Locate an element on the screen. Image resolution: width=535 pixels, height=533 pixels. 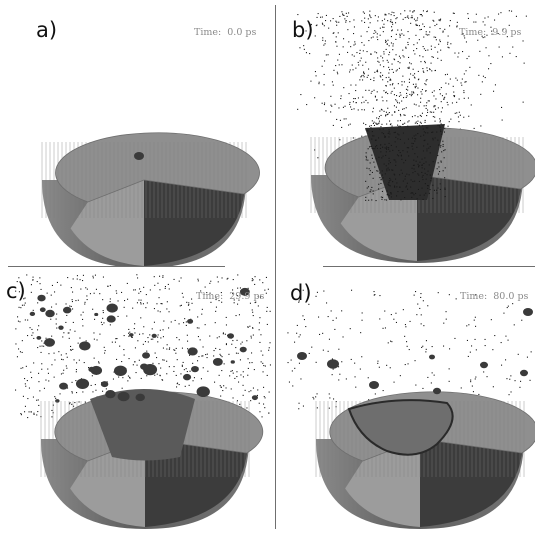
panel-c-label: c) is located at coordinates (16, 291).